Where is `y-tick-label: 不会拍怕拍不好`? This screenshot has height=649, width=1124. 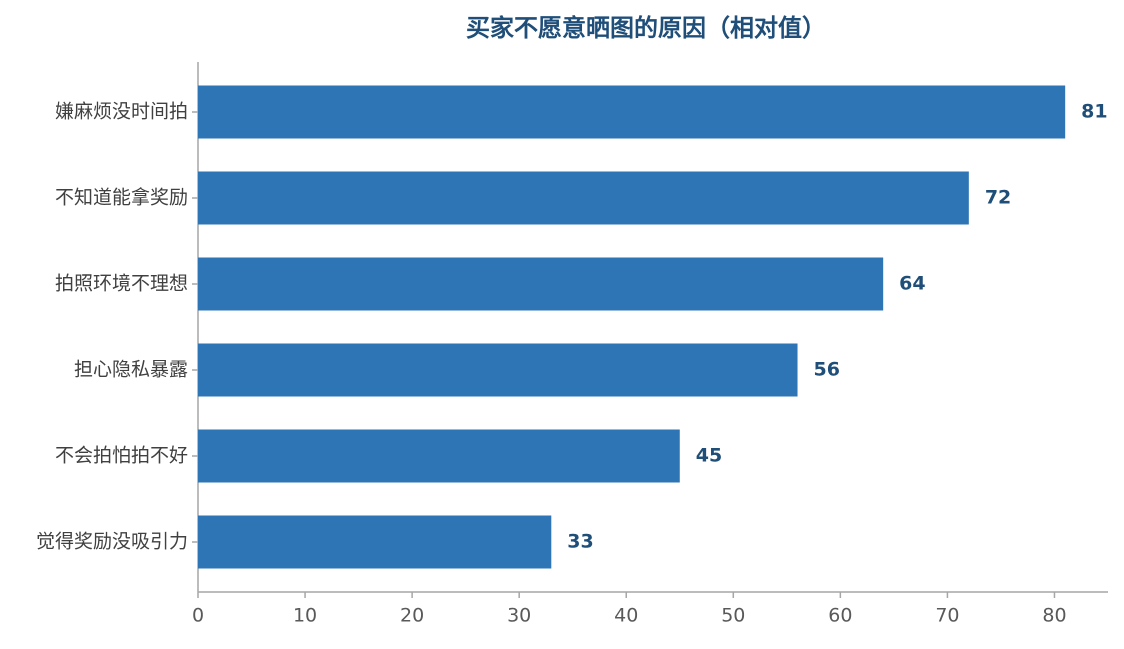
y-tick-label: 不会拍怕拍不好 is located at coordinates (121, 456).